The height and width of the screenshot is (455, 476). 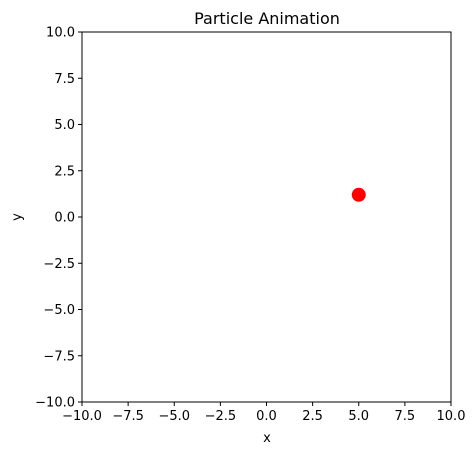 I want to click on particle-point, so click(x=358, y=194).